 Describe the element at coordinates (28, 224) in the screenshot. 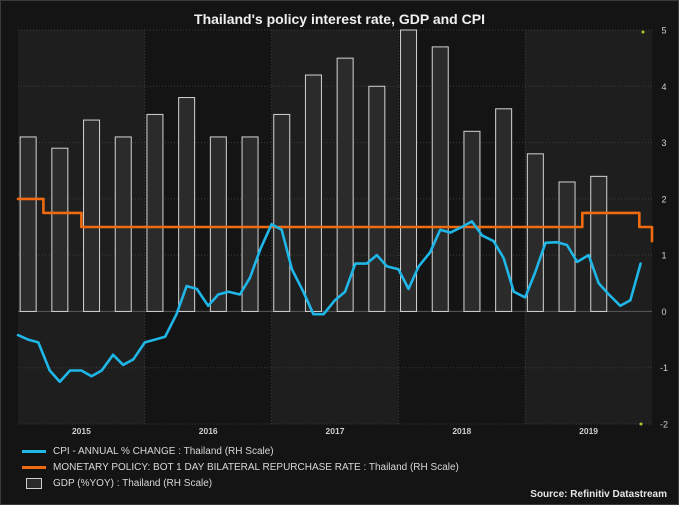

I see `gdp-bar-2014Q3` at that location.